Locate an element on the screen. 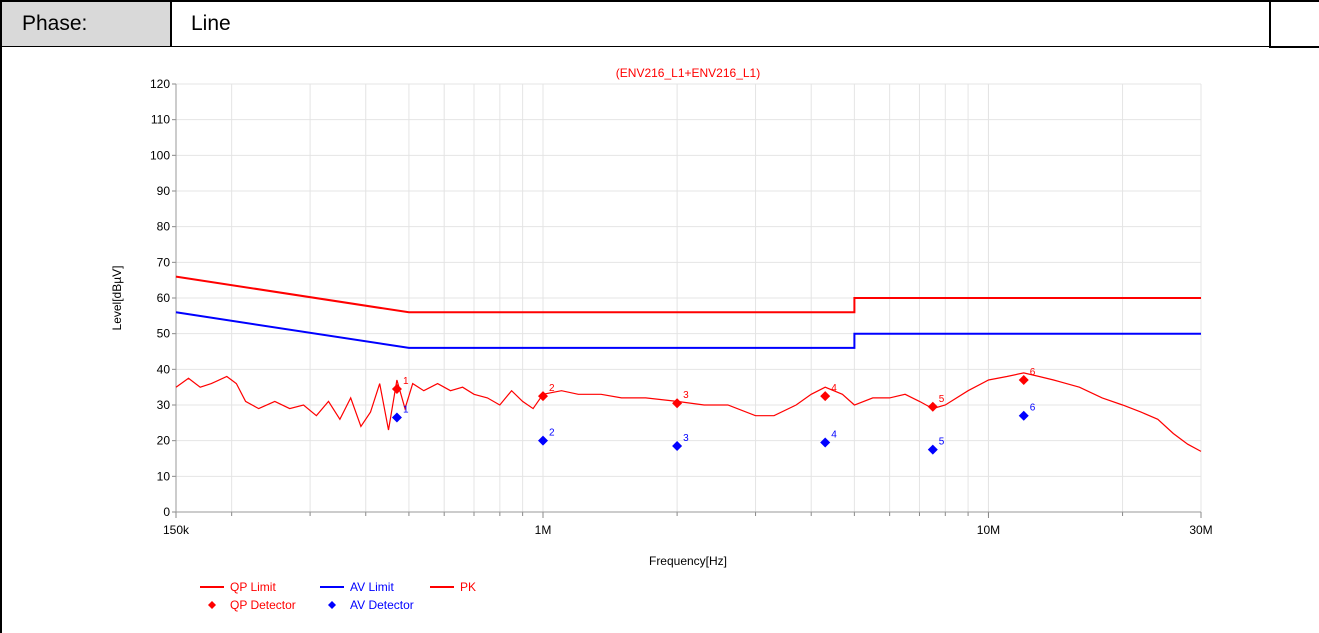 The height and width of the screenshot is (633, 1319). qp-detector-marker-label: 2 is located at coordinates (552, 388).